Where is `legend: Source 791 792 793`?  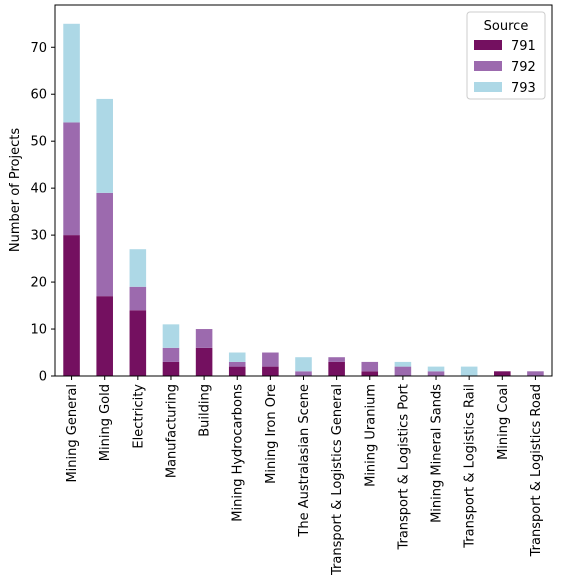 legend: Source 791 792 793 is located at coordinates (506, 55).